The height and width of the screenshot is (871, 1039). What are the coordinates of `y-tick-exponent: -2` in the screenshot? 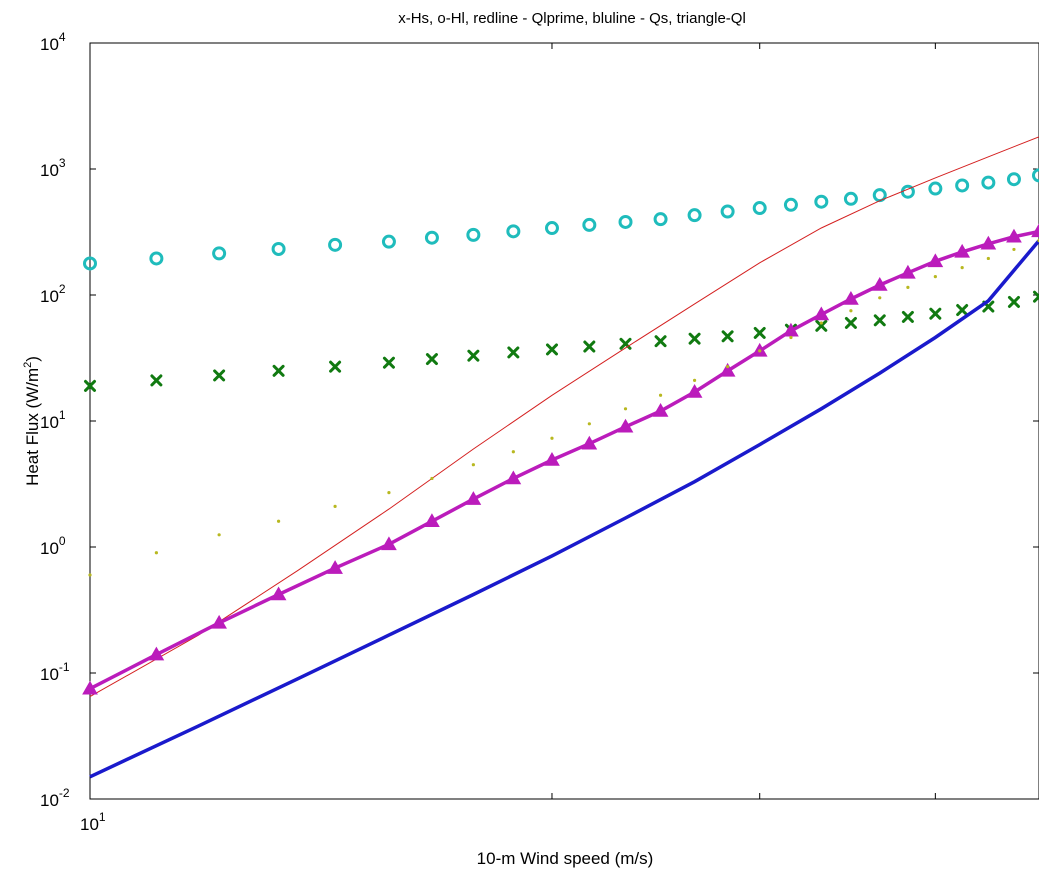 It's located at (64, 793).